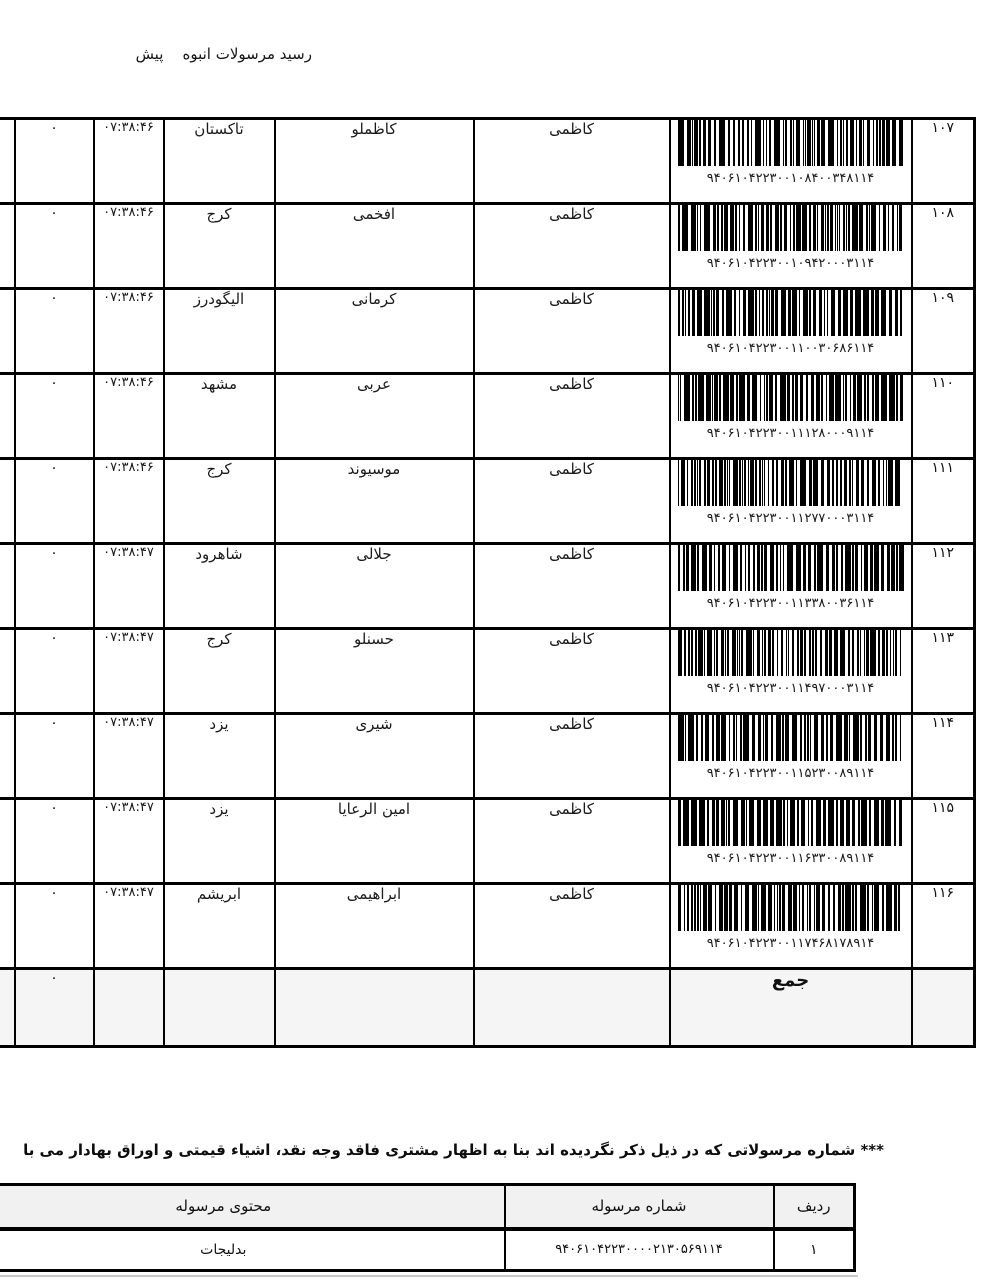 The image size is (1004, 1280). I want to click on row-number: ۱۰۹, so click(943, 331).